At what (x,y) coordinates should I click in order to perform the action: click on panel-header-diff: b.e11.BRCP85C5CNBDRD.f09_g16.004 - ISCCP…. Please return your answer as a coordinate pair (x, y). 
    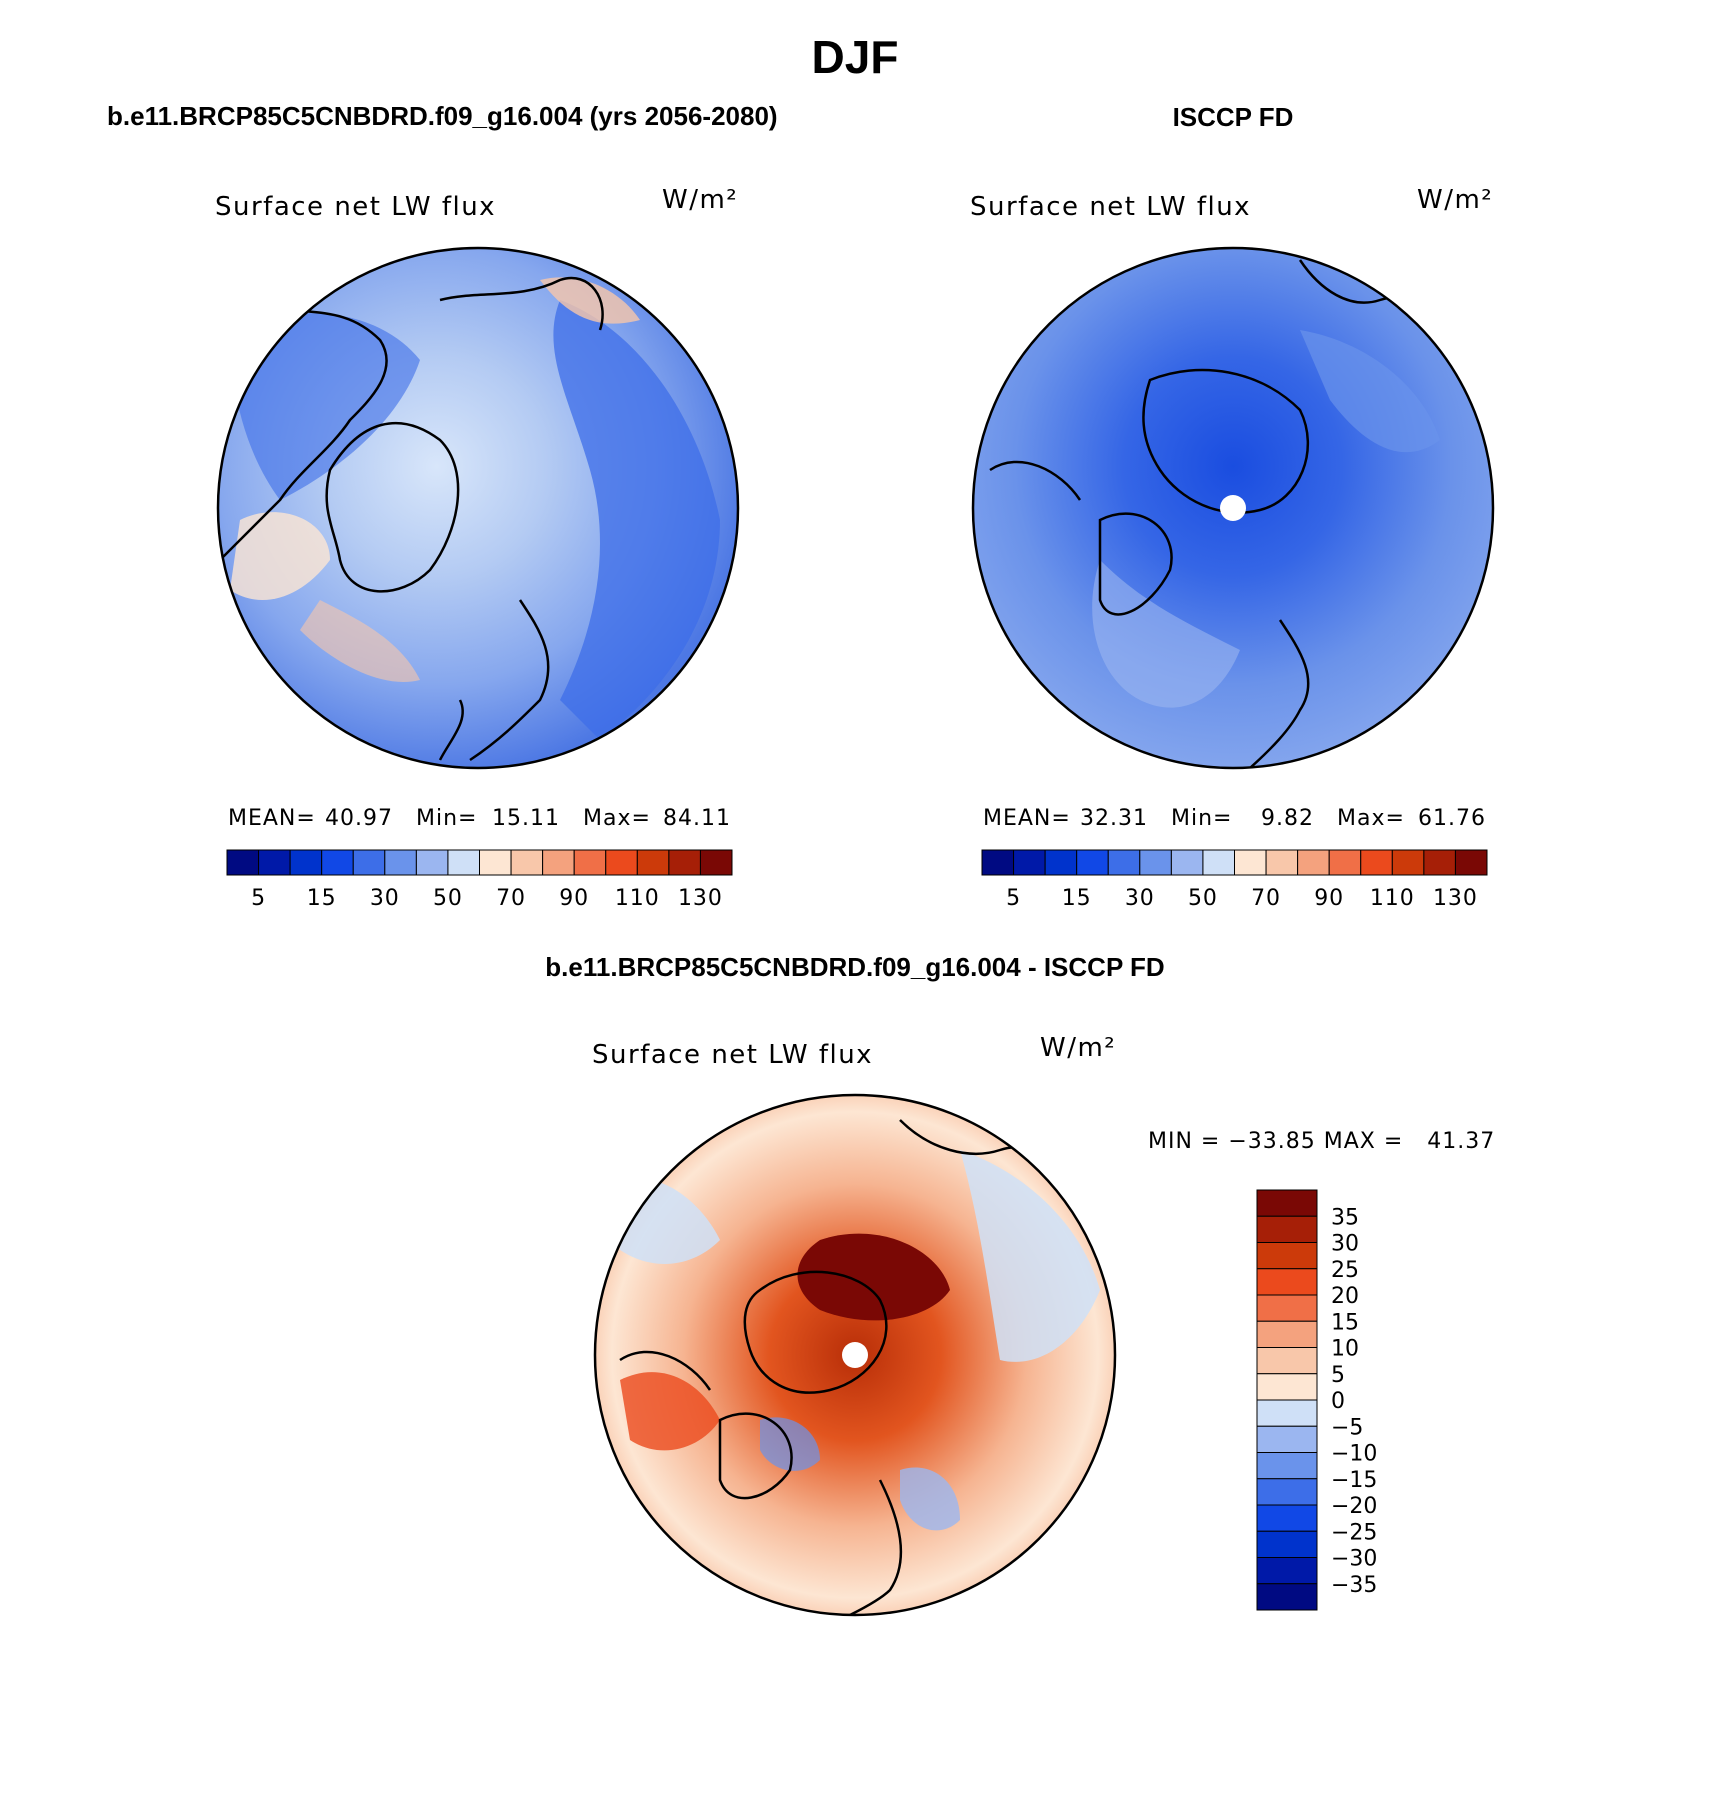
    Looking at the image, I should click on (854, 967).